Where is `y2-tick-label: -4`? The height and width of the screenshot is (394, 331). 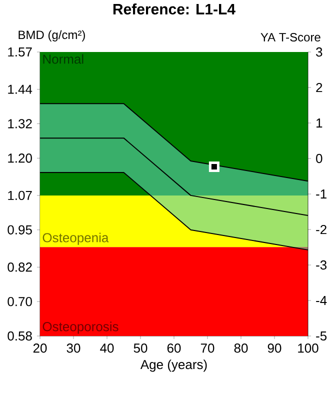 y2-tick-label: -4 is located at coordinates (321, 300).